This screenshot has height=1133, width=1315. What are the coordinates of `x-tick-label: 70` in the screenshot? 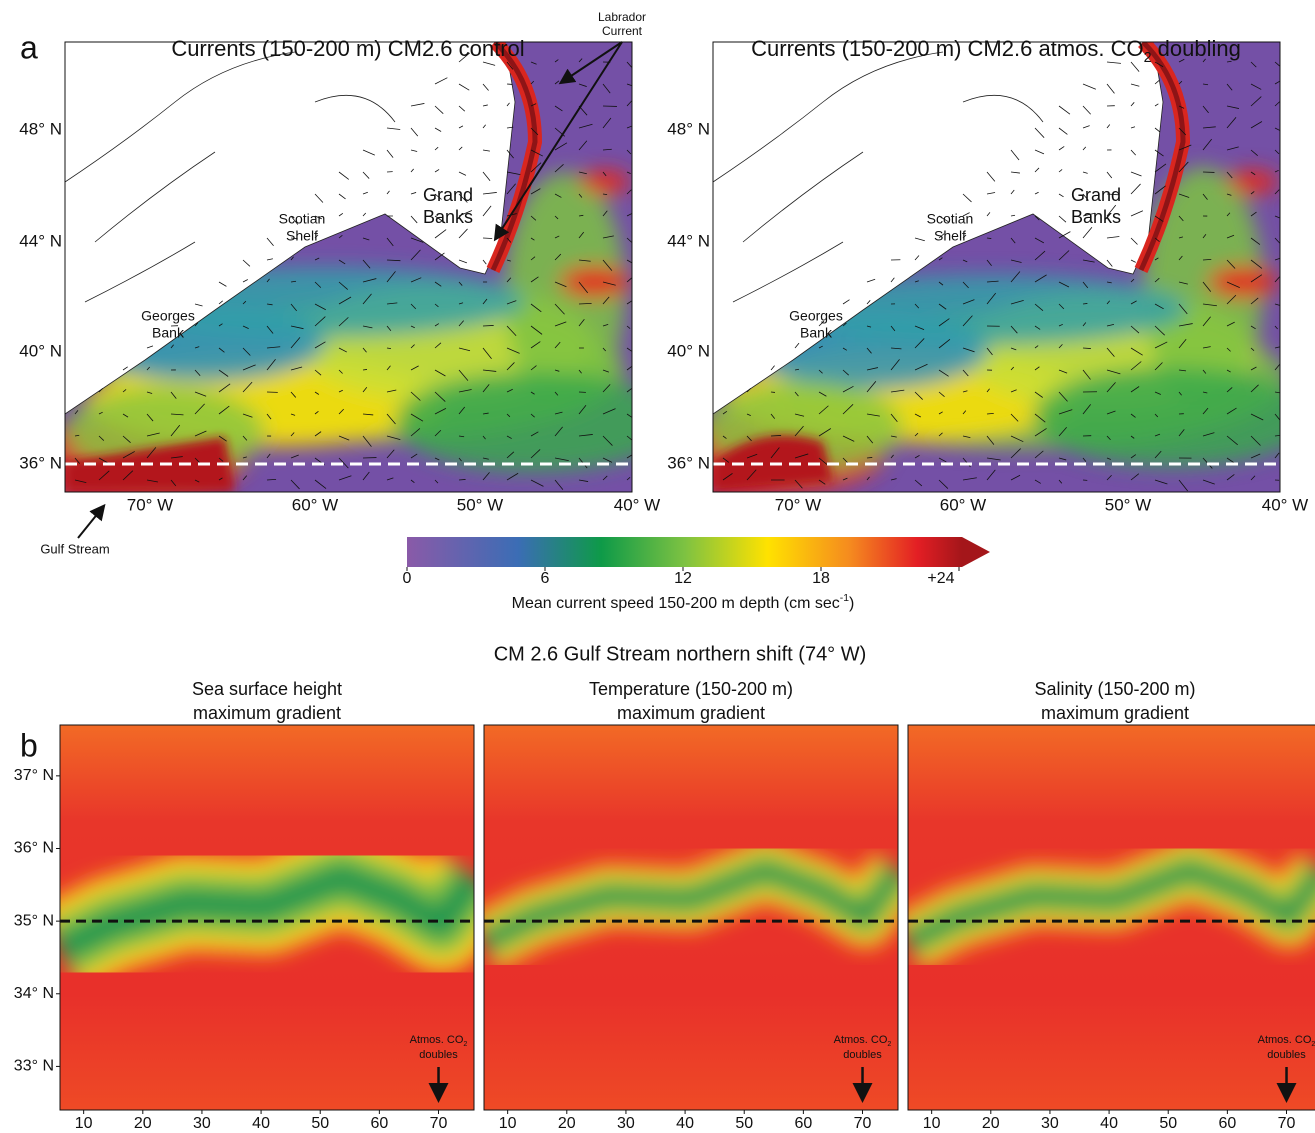 It's located at (1287, 1123).